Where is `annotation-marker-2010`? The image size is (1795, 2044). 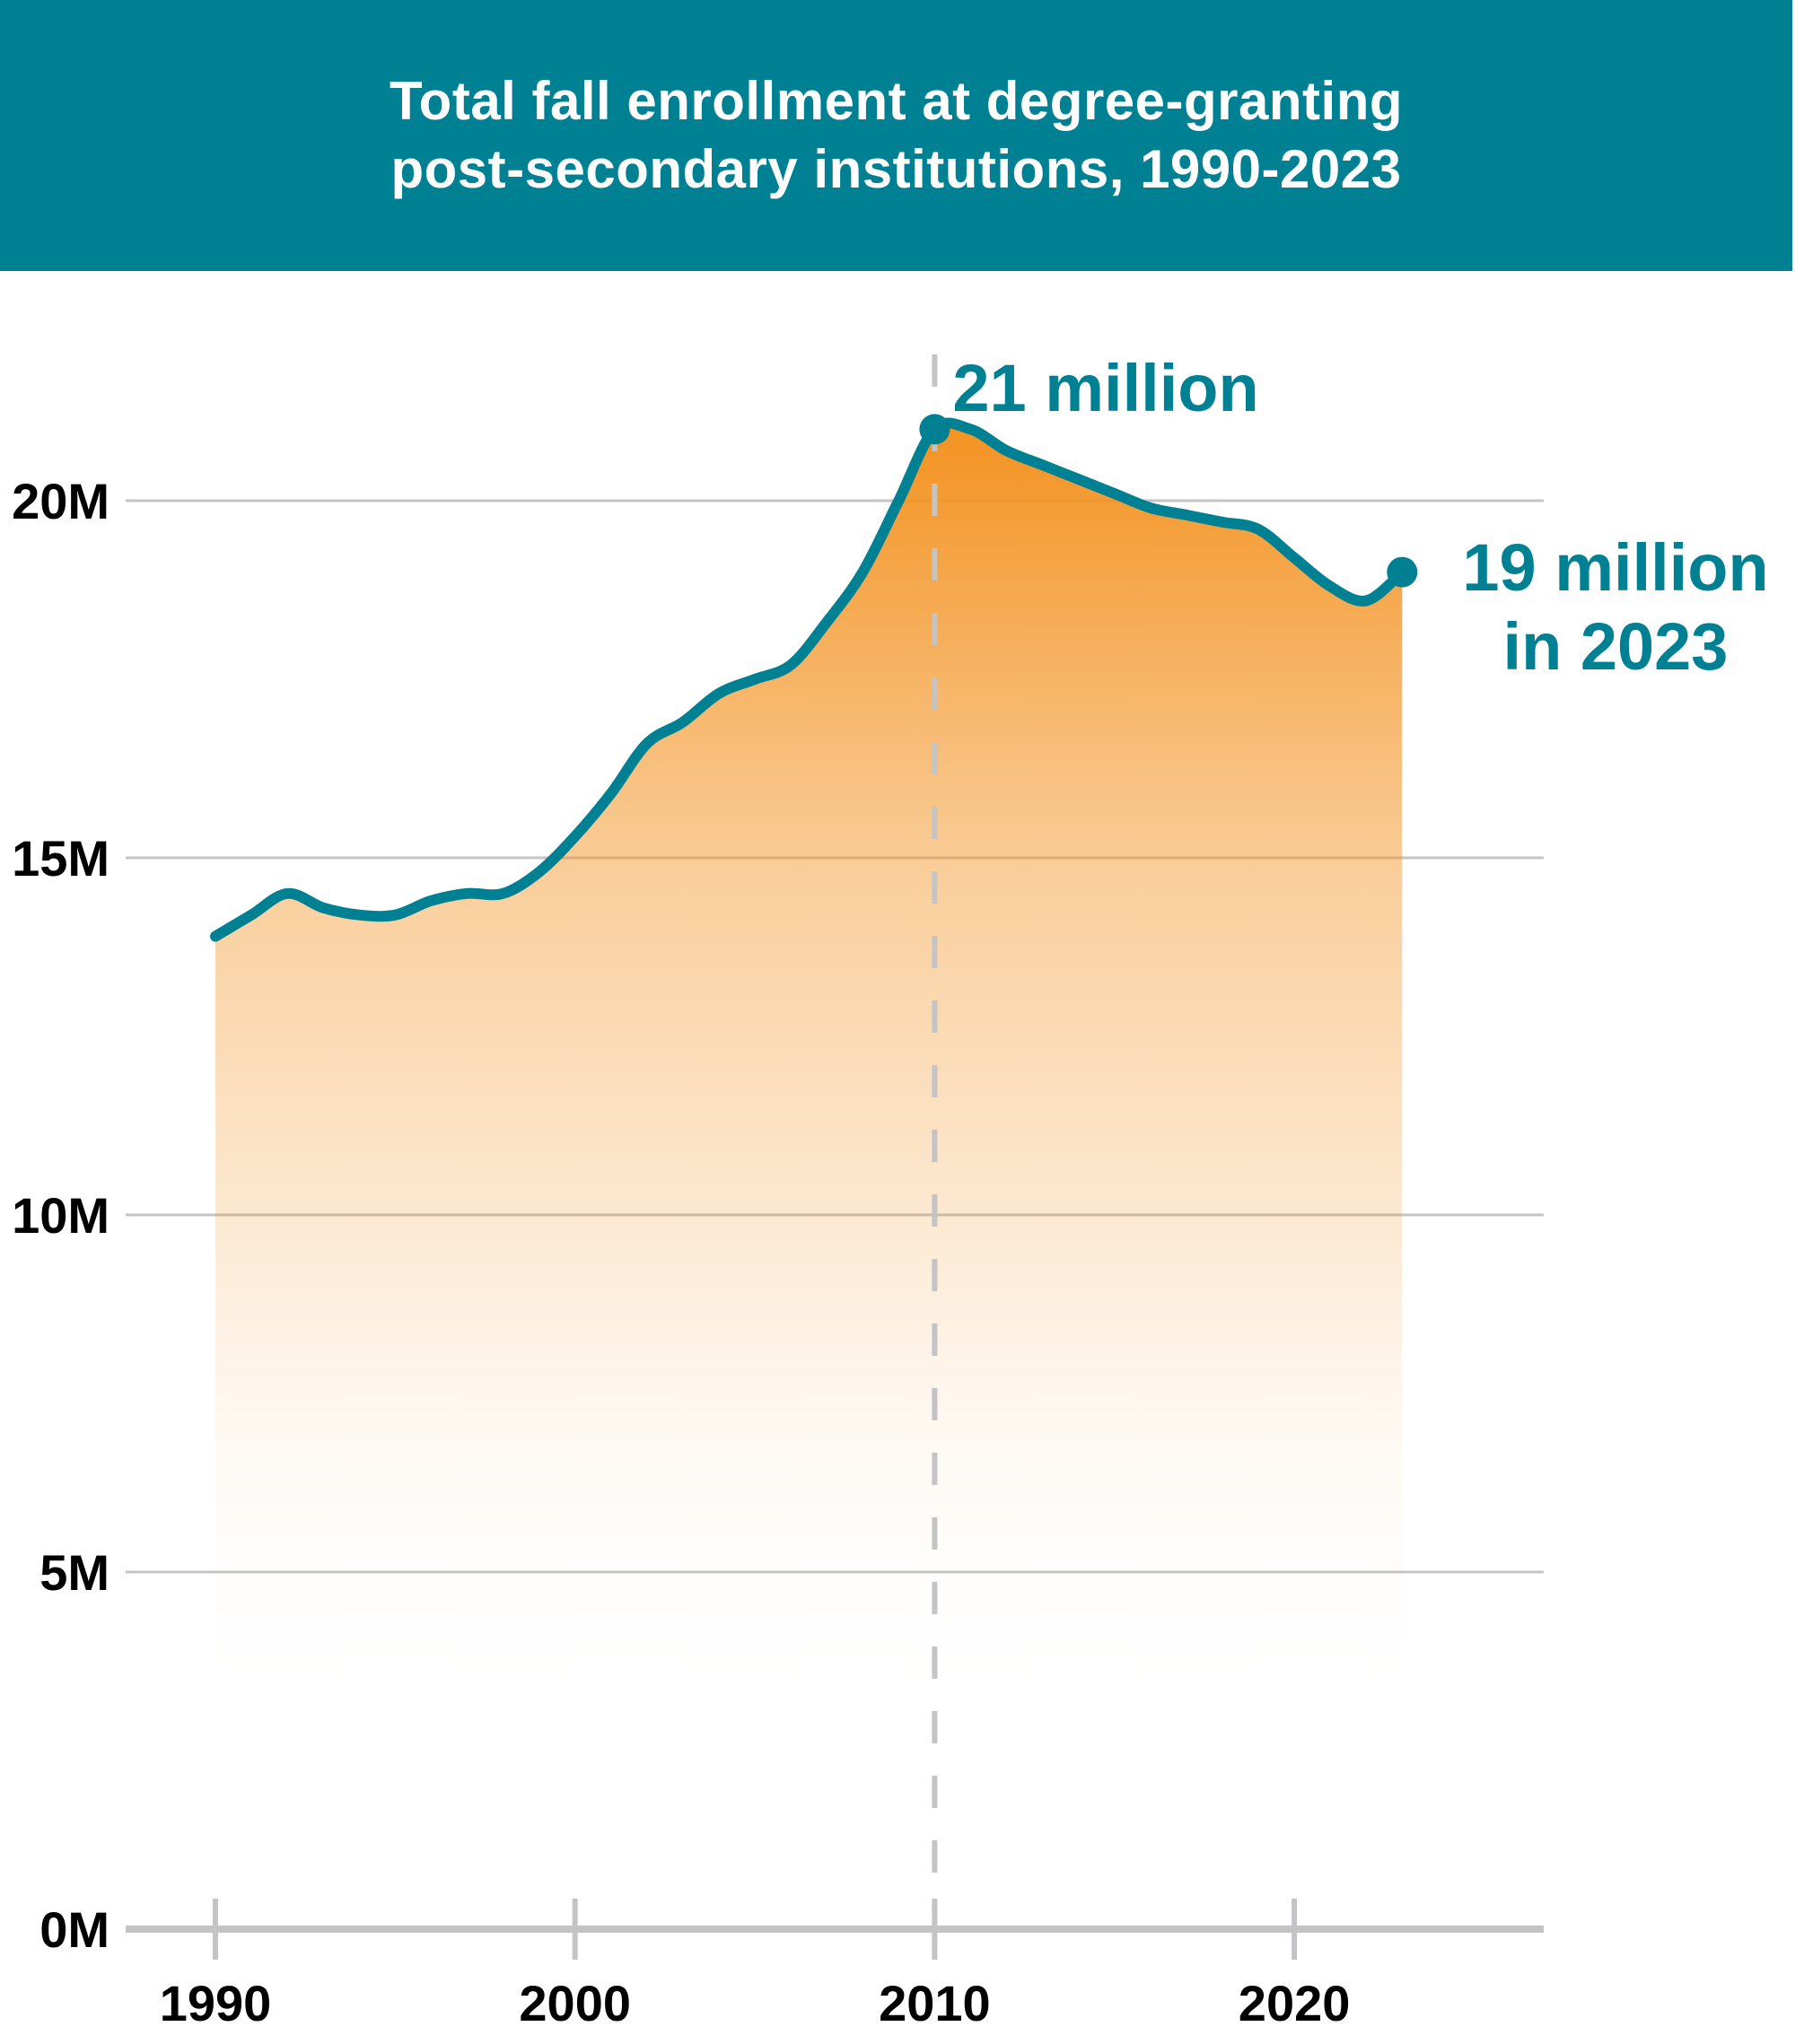
annotation-marker-2010 is located at coordinates (934, 430).